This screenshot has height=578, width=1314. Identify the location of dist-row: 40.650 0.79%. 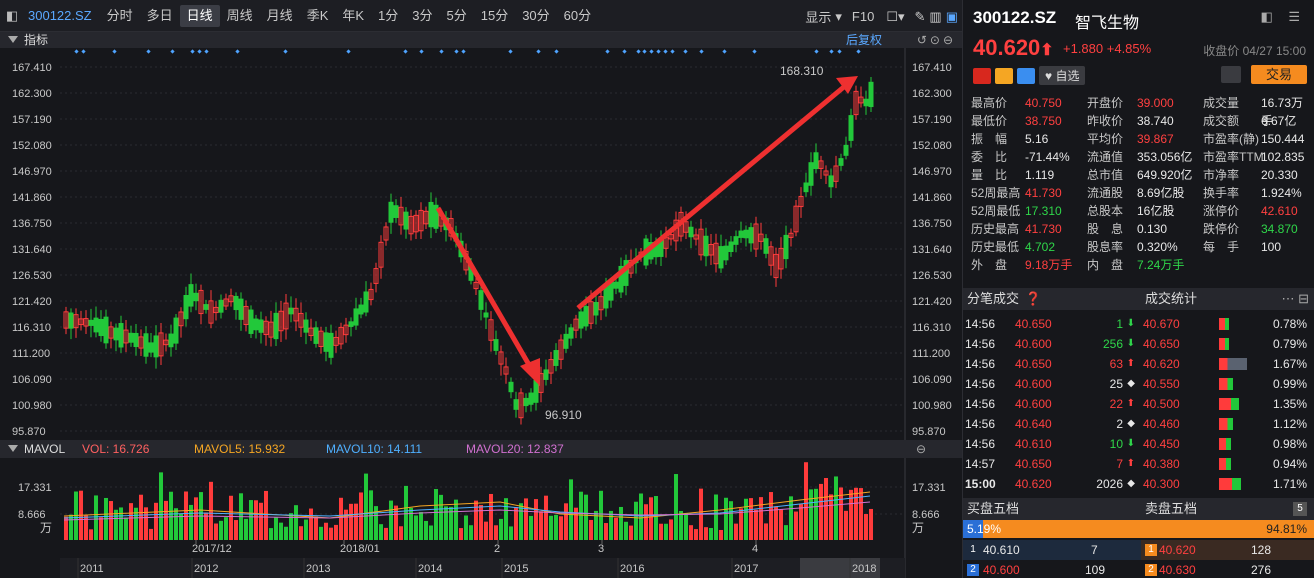
(1227, 344).